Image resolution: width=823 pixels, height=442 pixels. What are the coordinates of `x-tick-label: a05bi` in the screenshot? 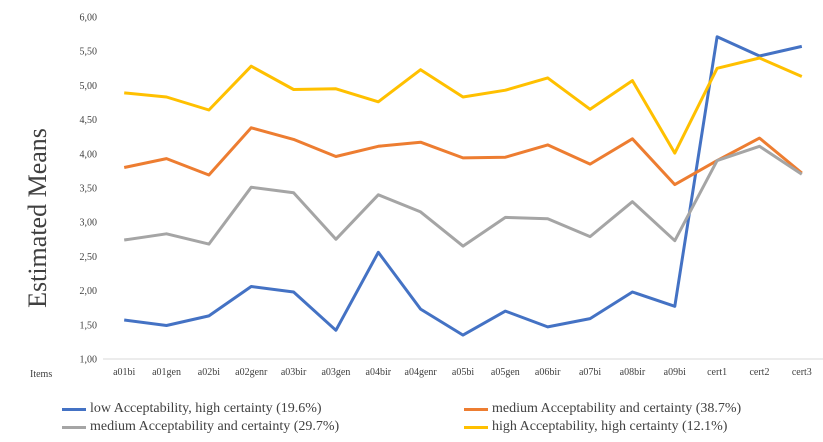 It's located at (463, 372).